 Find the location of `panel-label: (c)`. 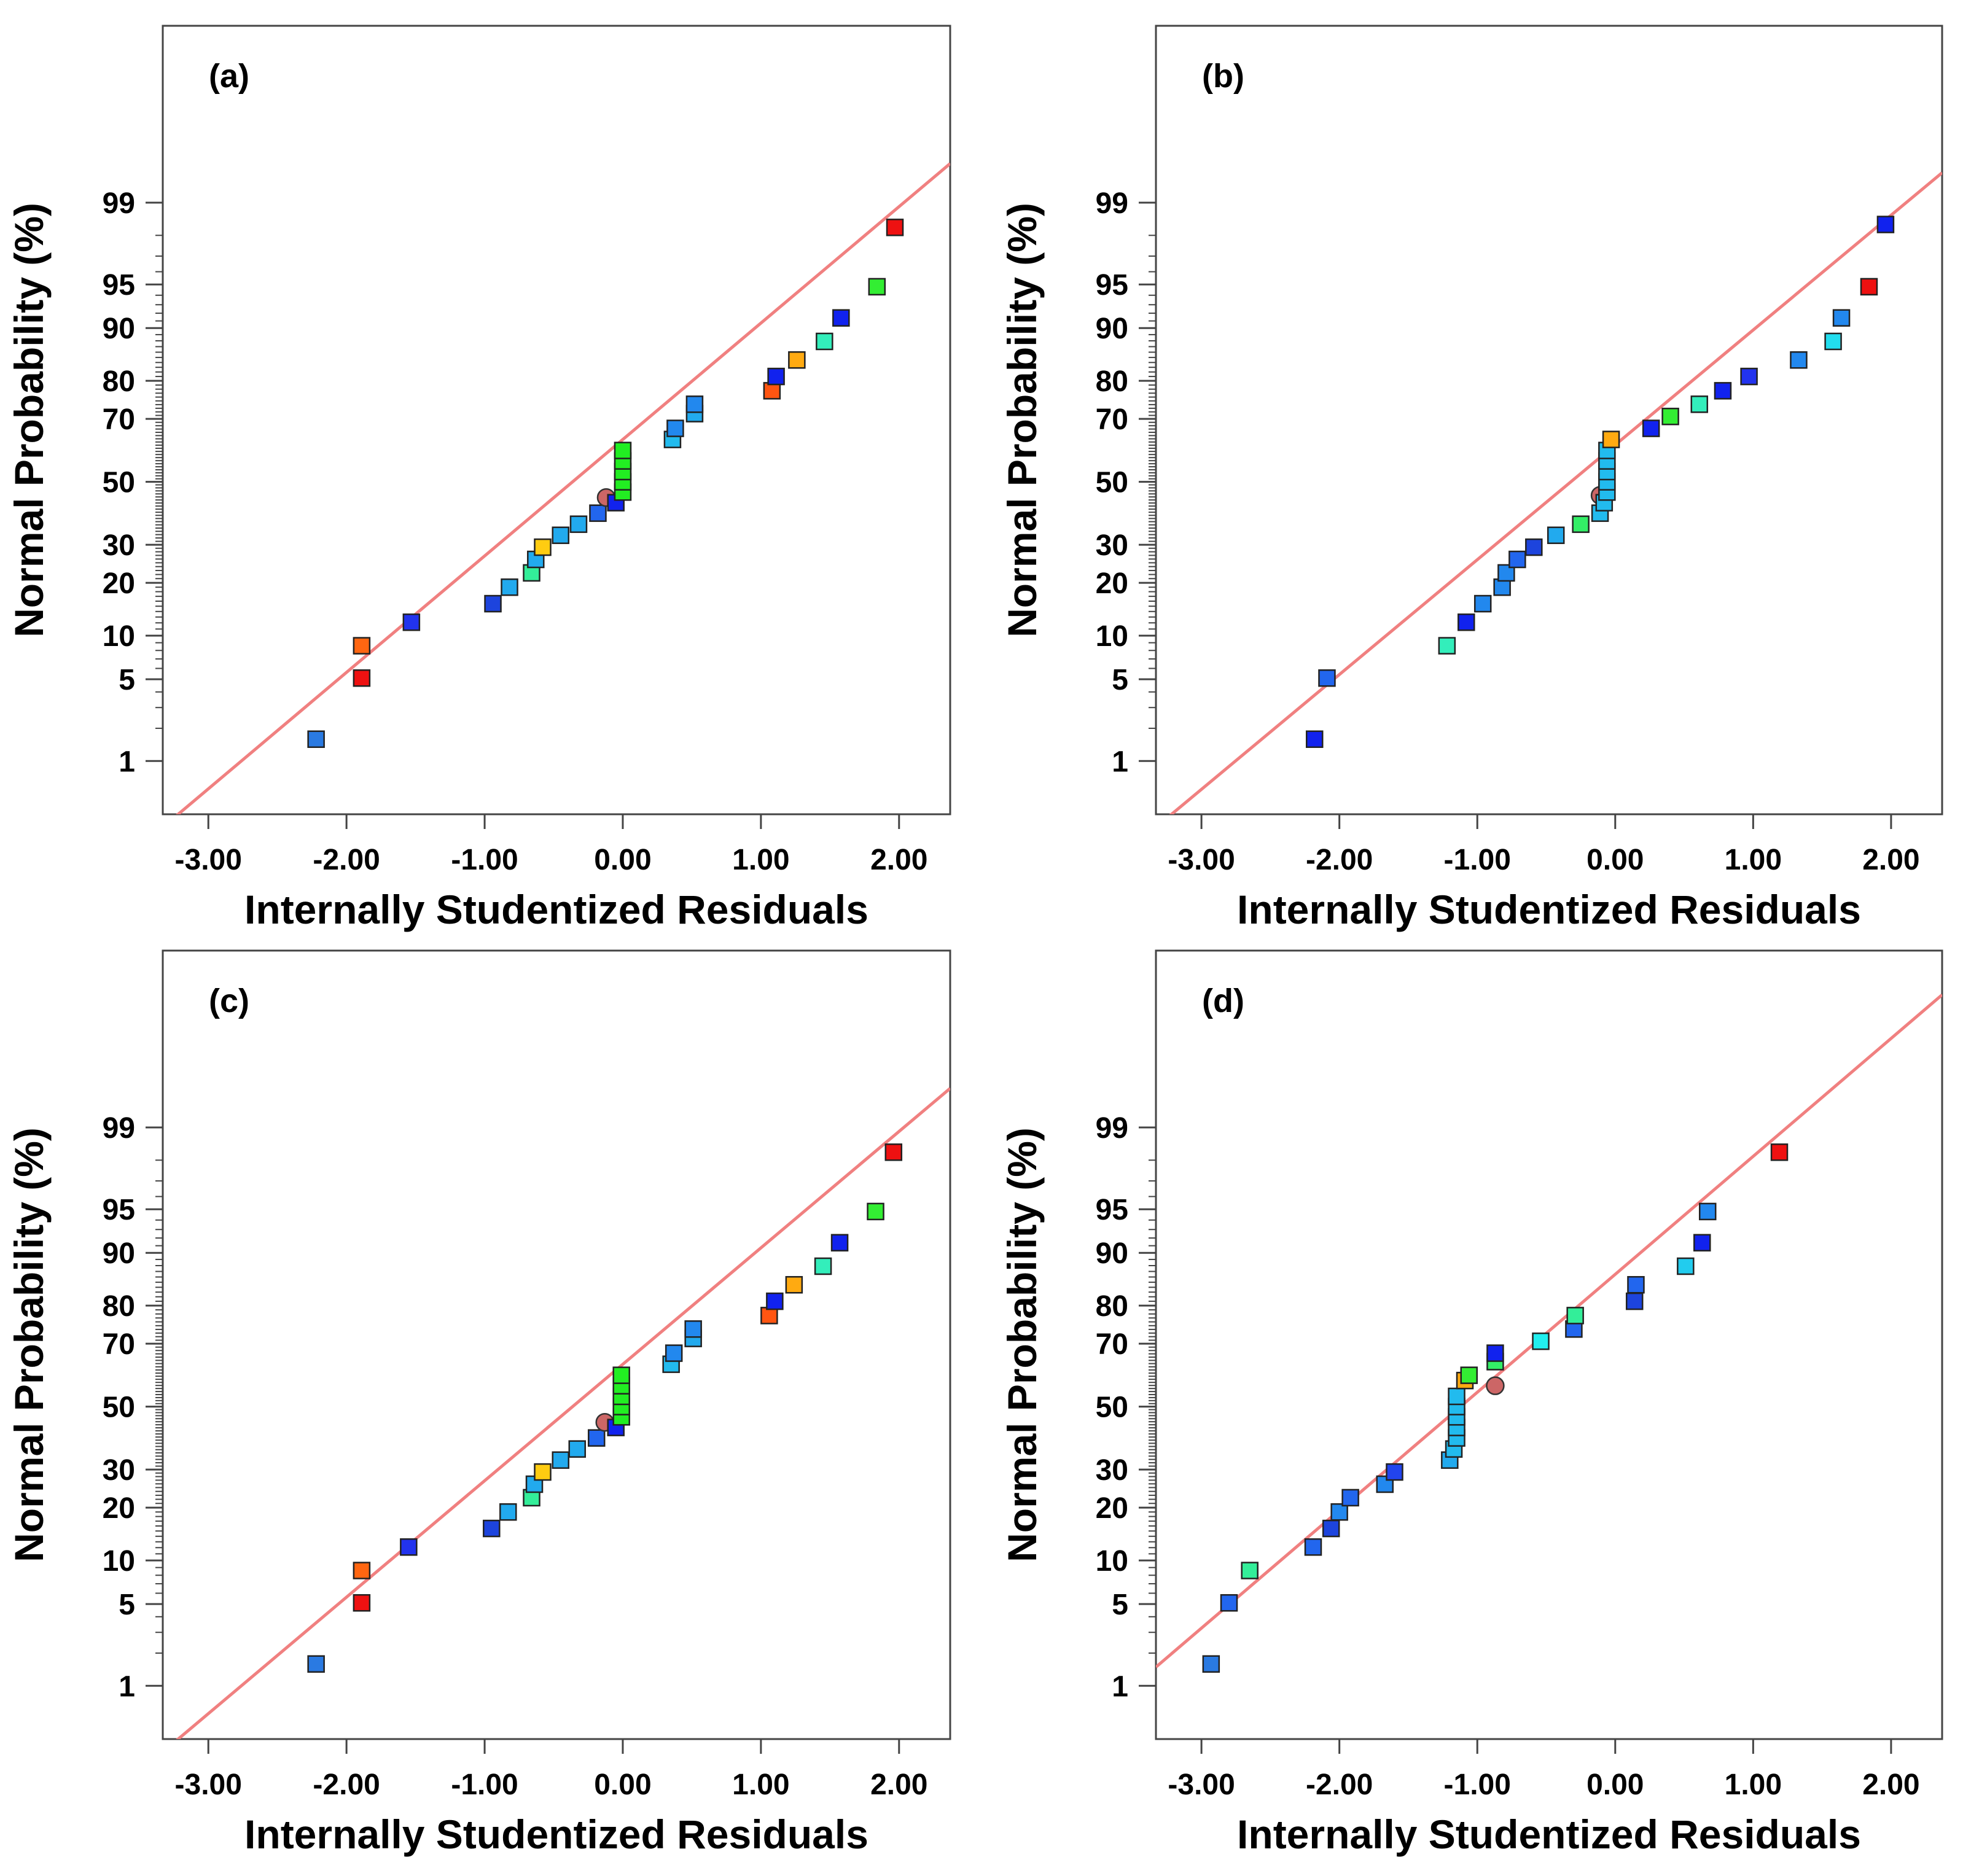

panel-label: (c) is located at coordinates (229, 1001).